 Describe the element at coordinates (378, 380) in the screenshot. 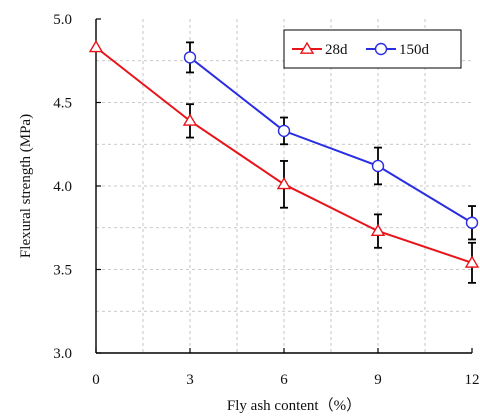

I see `x-tick-label: 9` at that location.